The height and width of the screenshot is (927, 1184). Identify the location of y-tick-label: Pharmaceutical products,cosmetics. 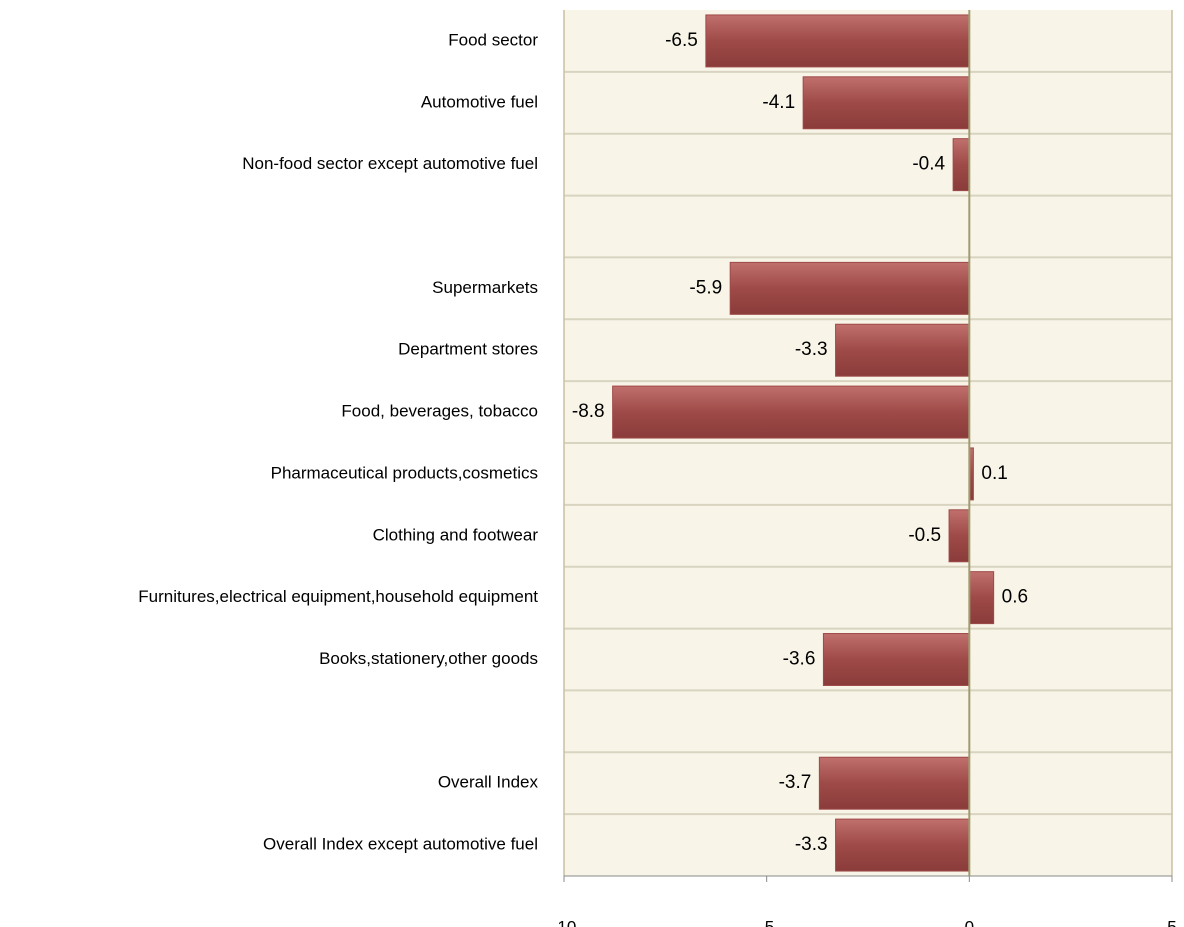
(404, 472).